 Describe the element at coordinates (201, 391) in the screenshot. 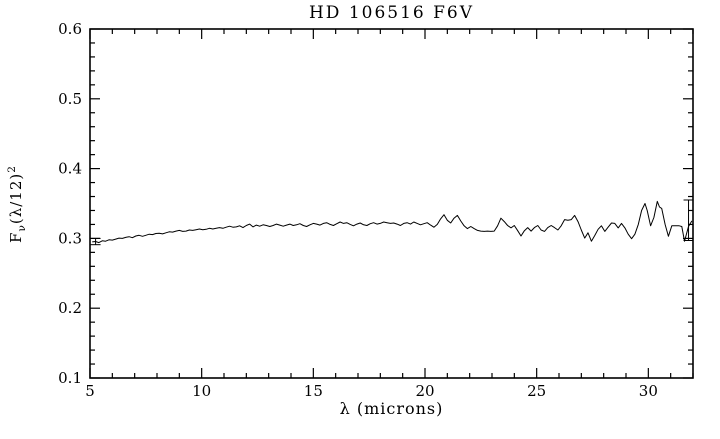

I see `x-tick-label: 10` at that location.